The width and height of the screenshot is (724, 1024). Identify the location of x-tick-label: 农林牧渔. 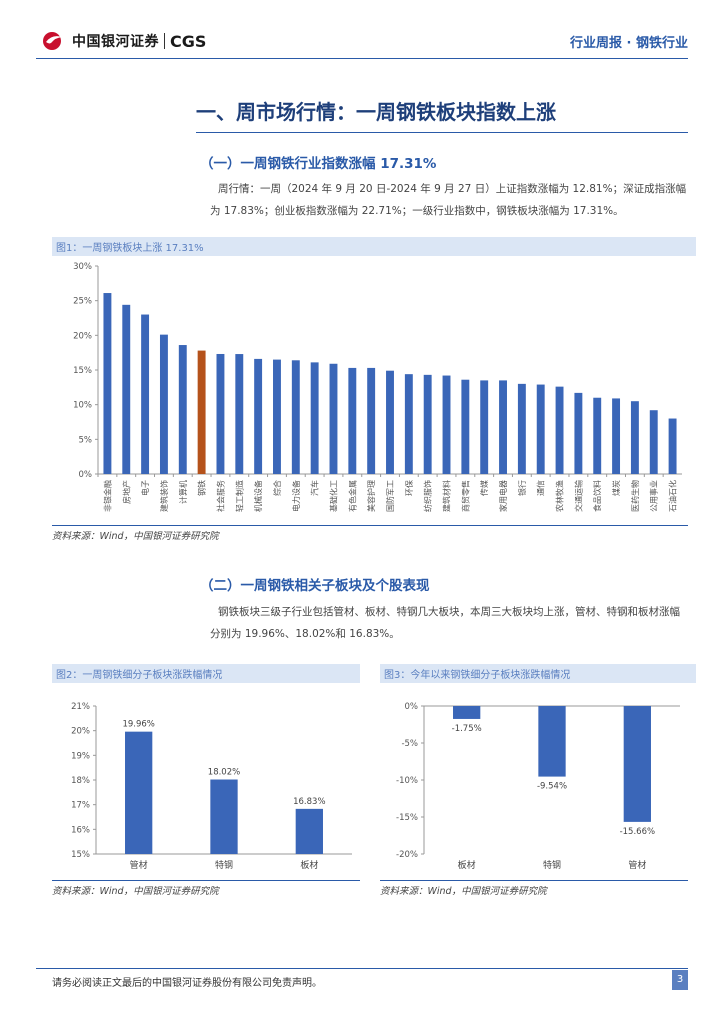
(560, 496).